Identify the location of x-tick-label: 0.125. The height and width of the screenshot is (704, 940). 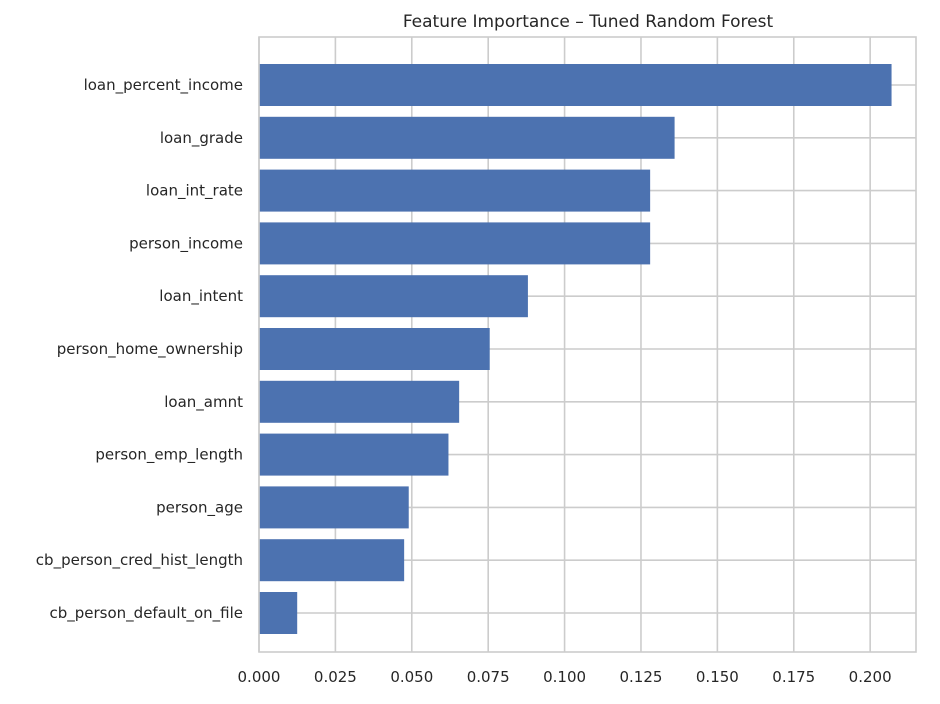
(641, 677).